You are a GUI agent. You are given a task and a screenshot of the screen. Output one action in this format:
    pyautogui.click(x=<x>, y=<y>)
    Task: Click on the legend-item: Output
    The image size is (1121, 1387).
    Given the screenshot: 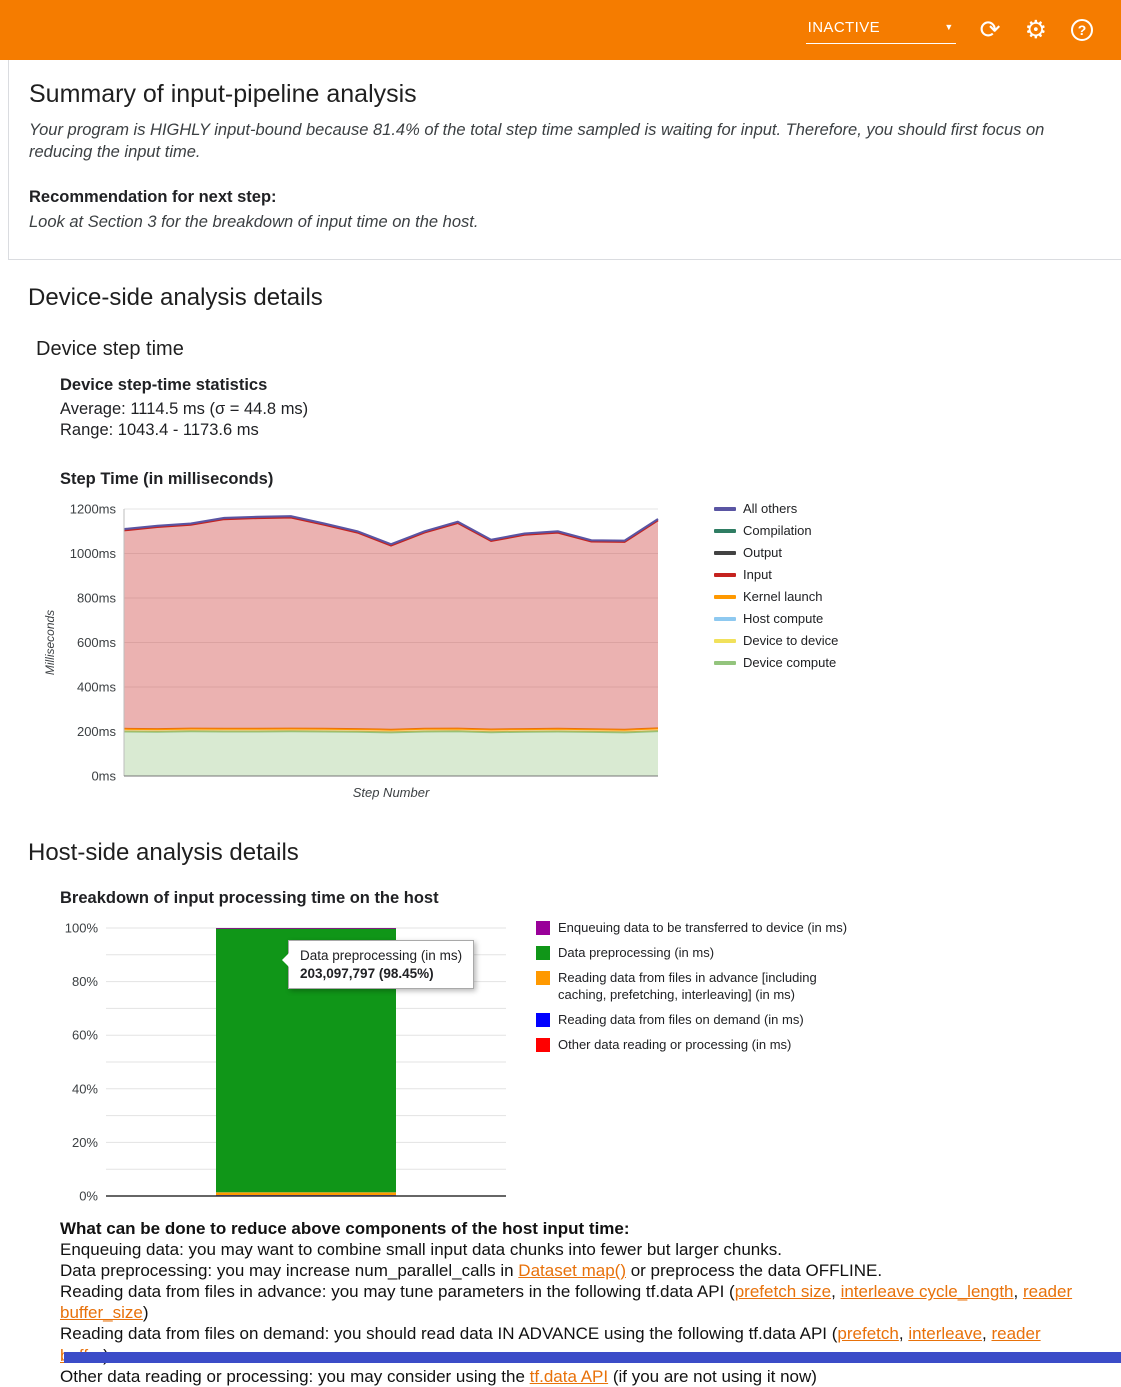 What is the action you would take?
    pyautogui.click(x=776, y=552)
    